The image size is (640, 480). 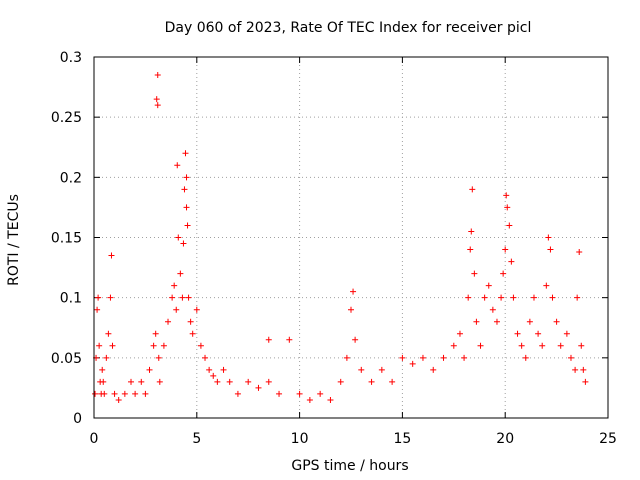 I want to click on y-tick-label: 0.1, so click(x=71, y=299).